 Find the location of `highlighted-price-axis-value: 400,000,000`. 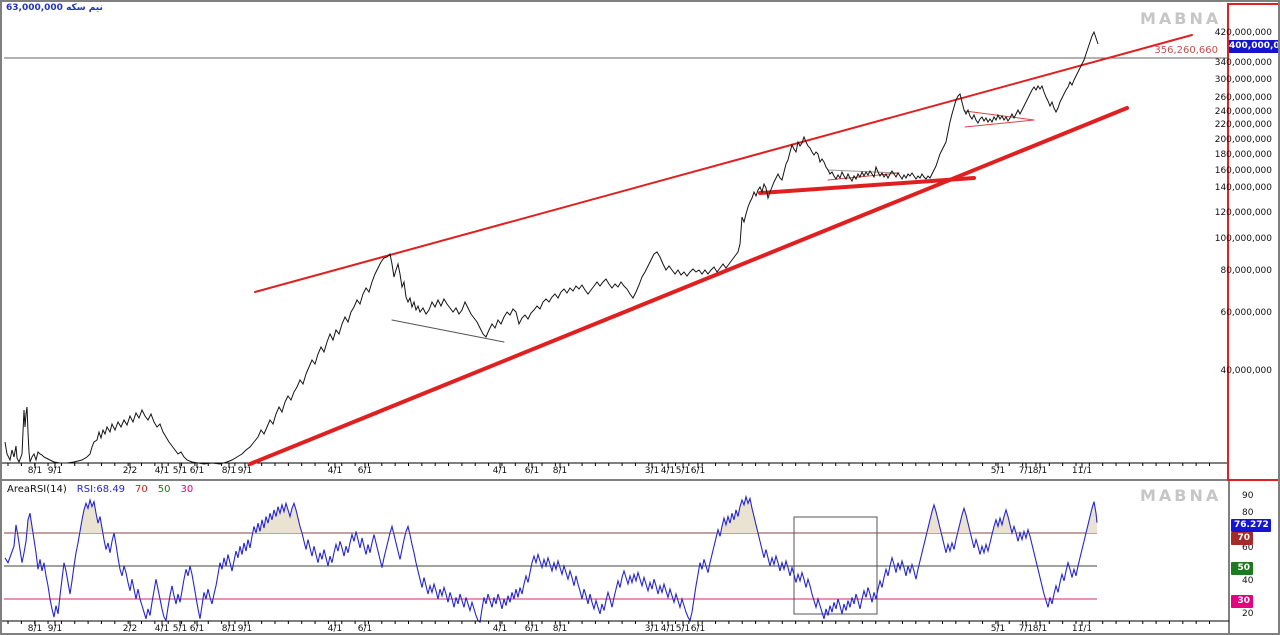

highlighted-price-axis-value: 400,000,000 is located at coordinates (1254, 46).